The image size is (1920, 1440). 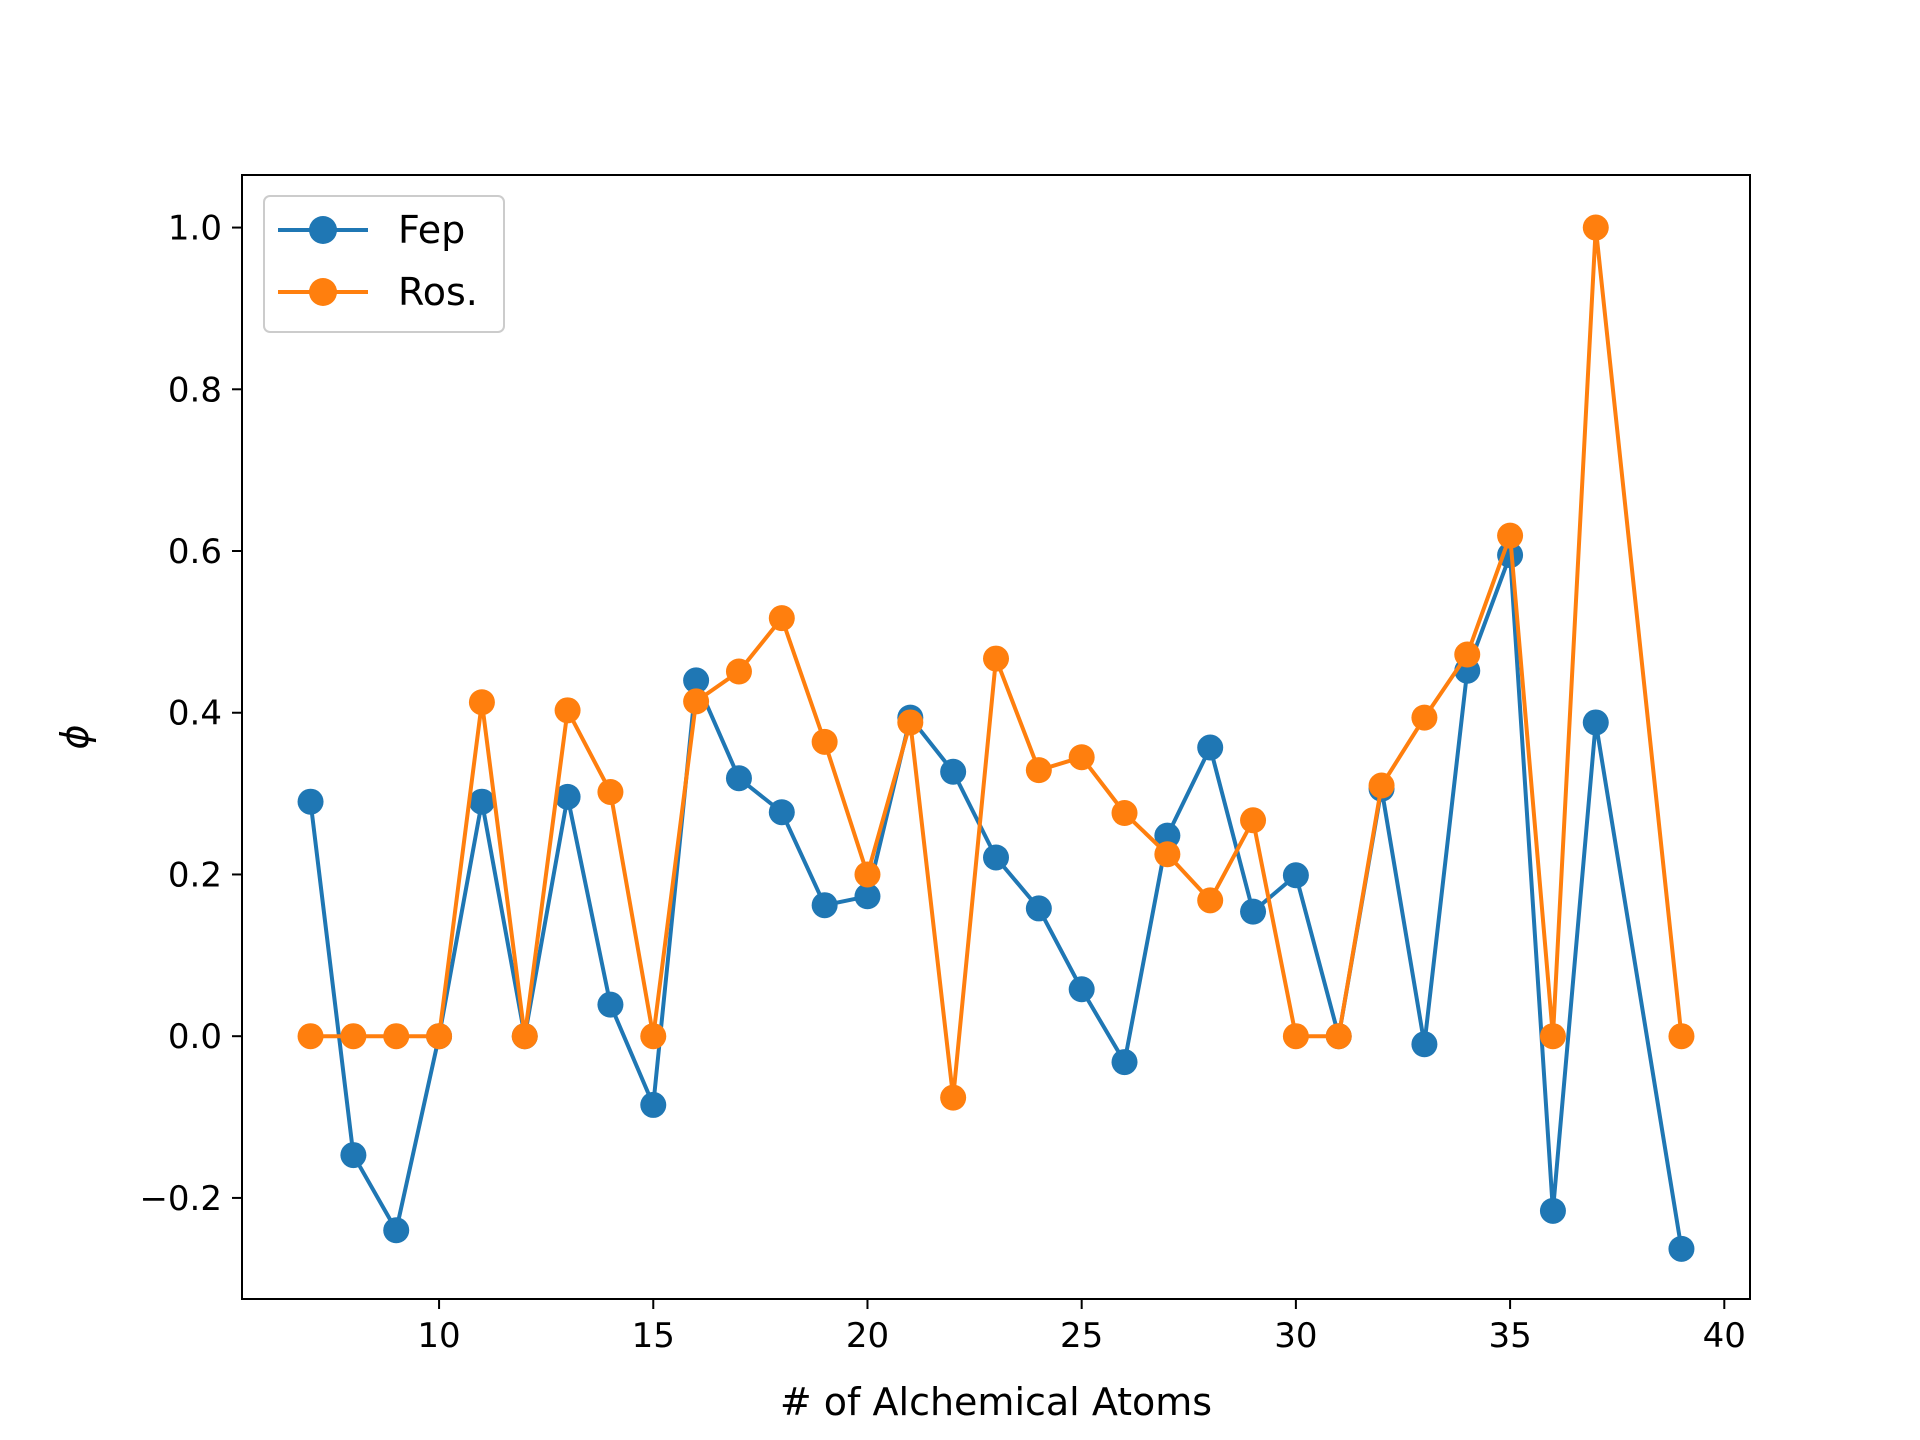 I want to click on y-axis-label: ϕ, so click(x=75, y=736).